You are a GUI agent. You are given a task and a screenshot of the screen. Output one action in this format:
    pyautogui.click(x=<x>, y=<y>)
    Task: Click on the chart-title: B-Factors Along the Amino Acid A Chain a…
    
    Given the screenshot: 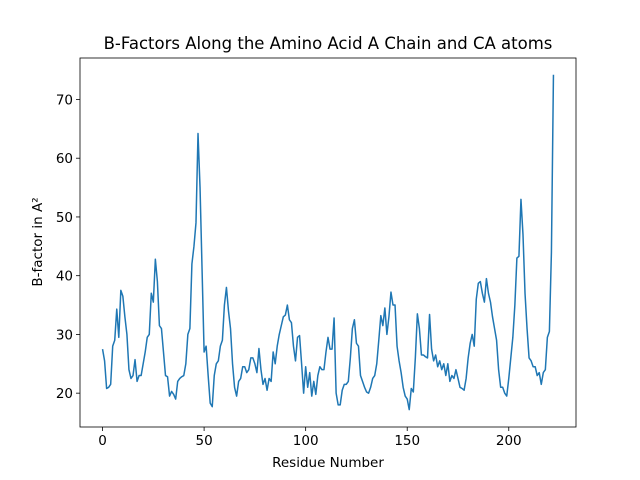 What is the action you would take?
    pyautogui.click(x=328, y=43)
    